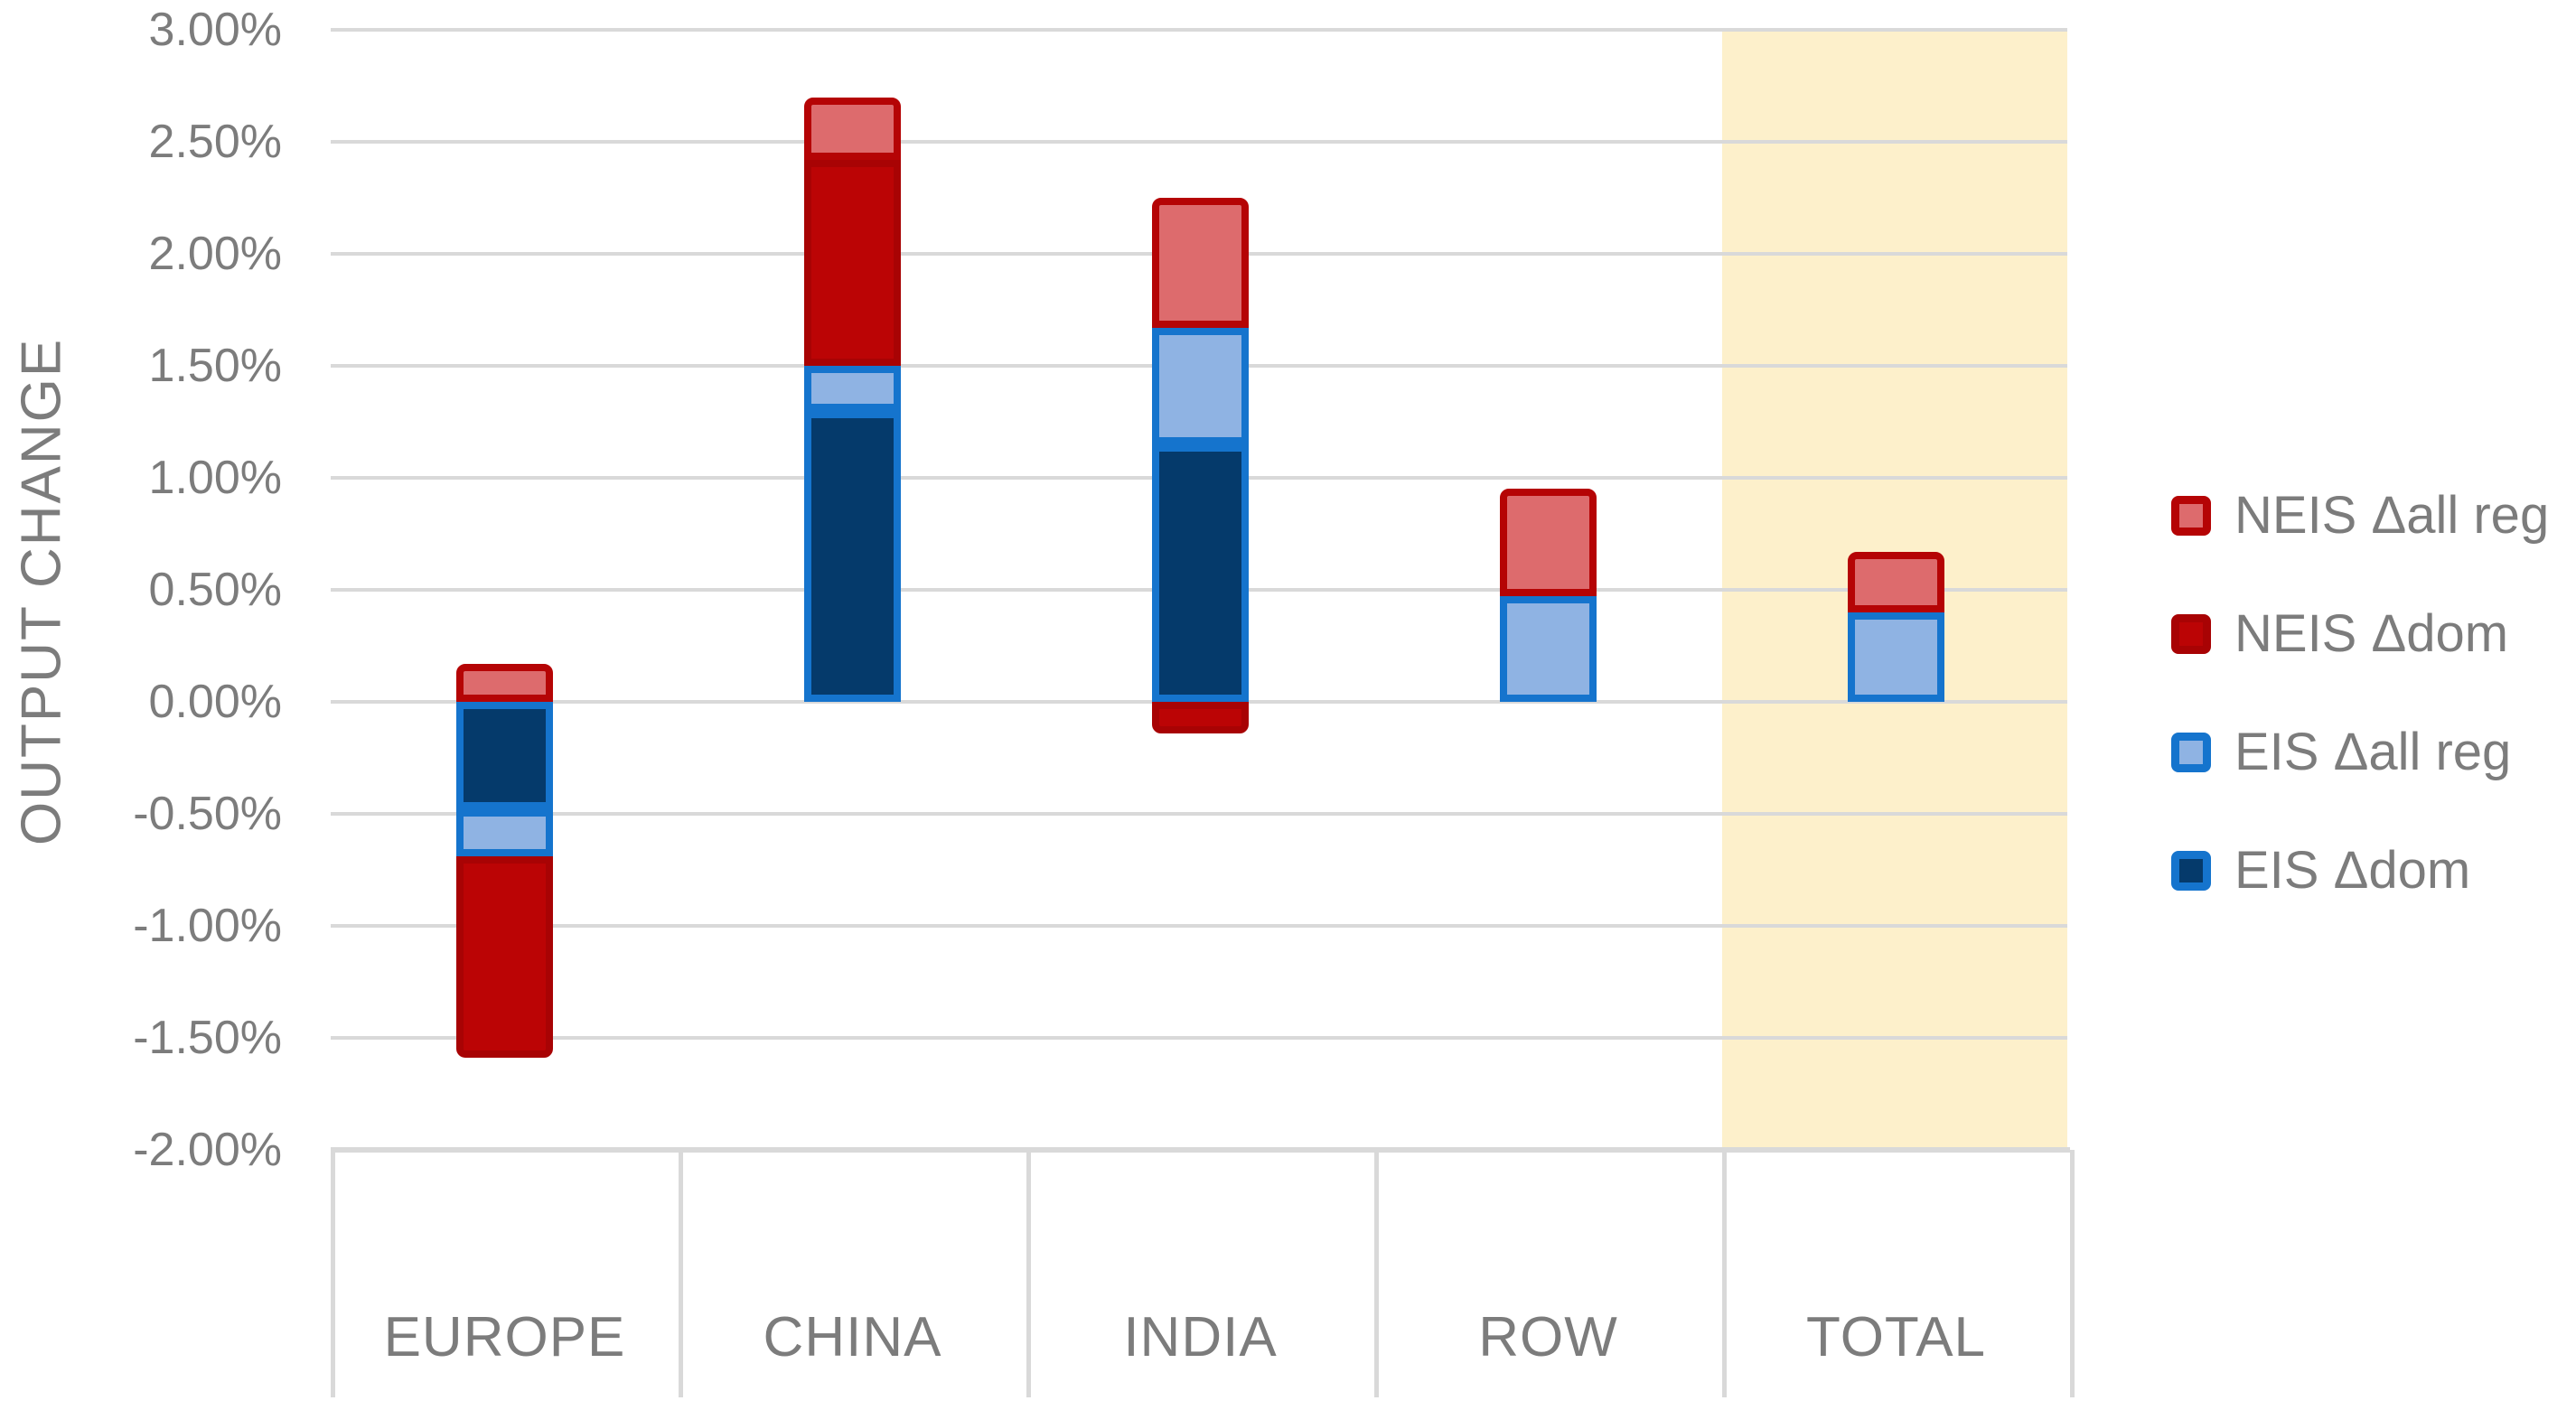 The image size is (2576, 1410). What do you see at coordinates (1200, 386) in the screenshot?
I see `bar-segment-eis-δall-reg-india` at bounding box center [1200, 386].